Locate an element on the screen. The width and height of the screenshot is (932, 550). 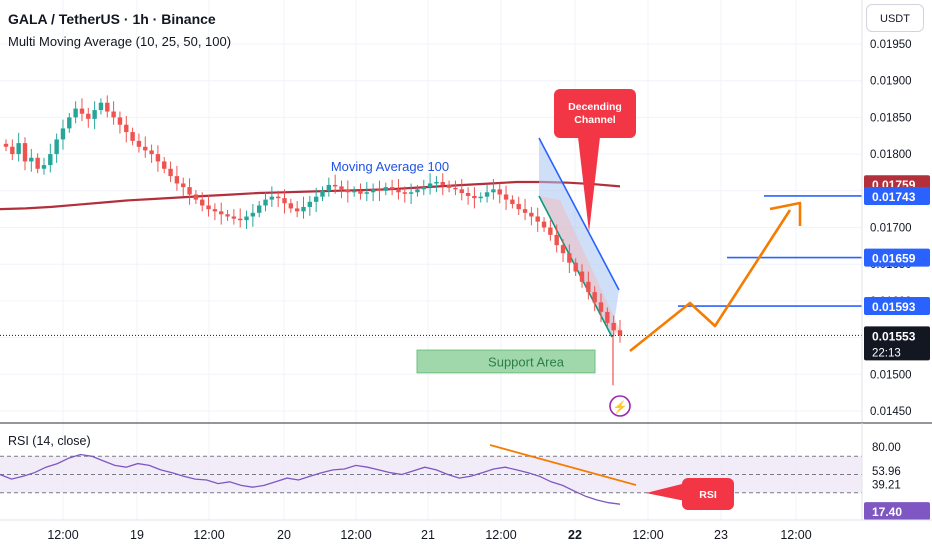
price-tick-label: 0.01500 is located at coordinates (891, 375).